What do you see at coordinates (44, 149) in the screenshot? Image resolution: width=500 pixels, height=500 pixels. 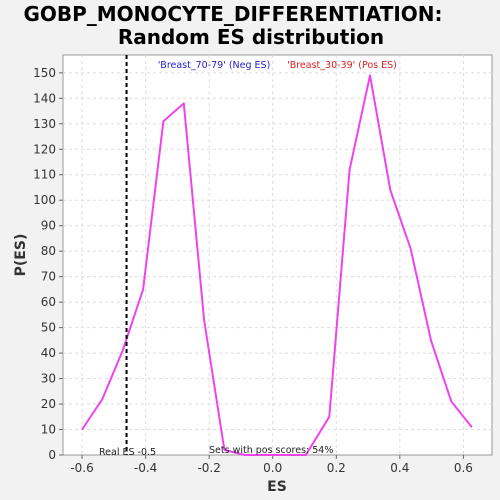 I see `y-tick-label: 120` at bounding box center [44, 149].